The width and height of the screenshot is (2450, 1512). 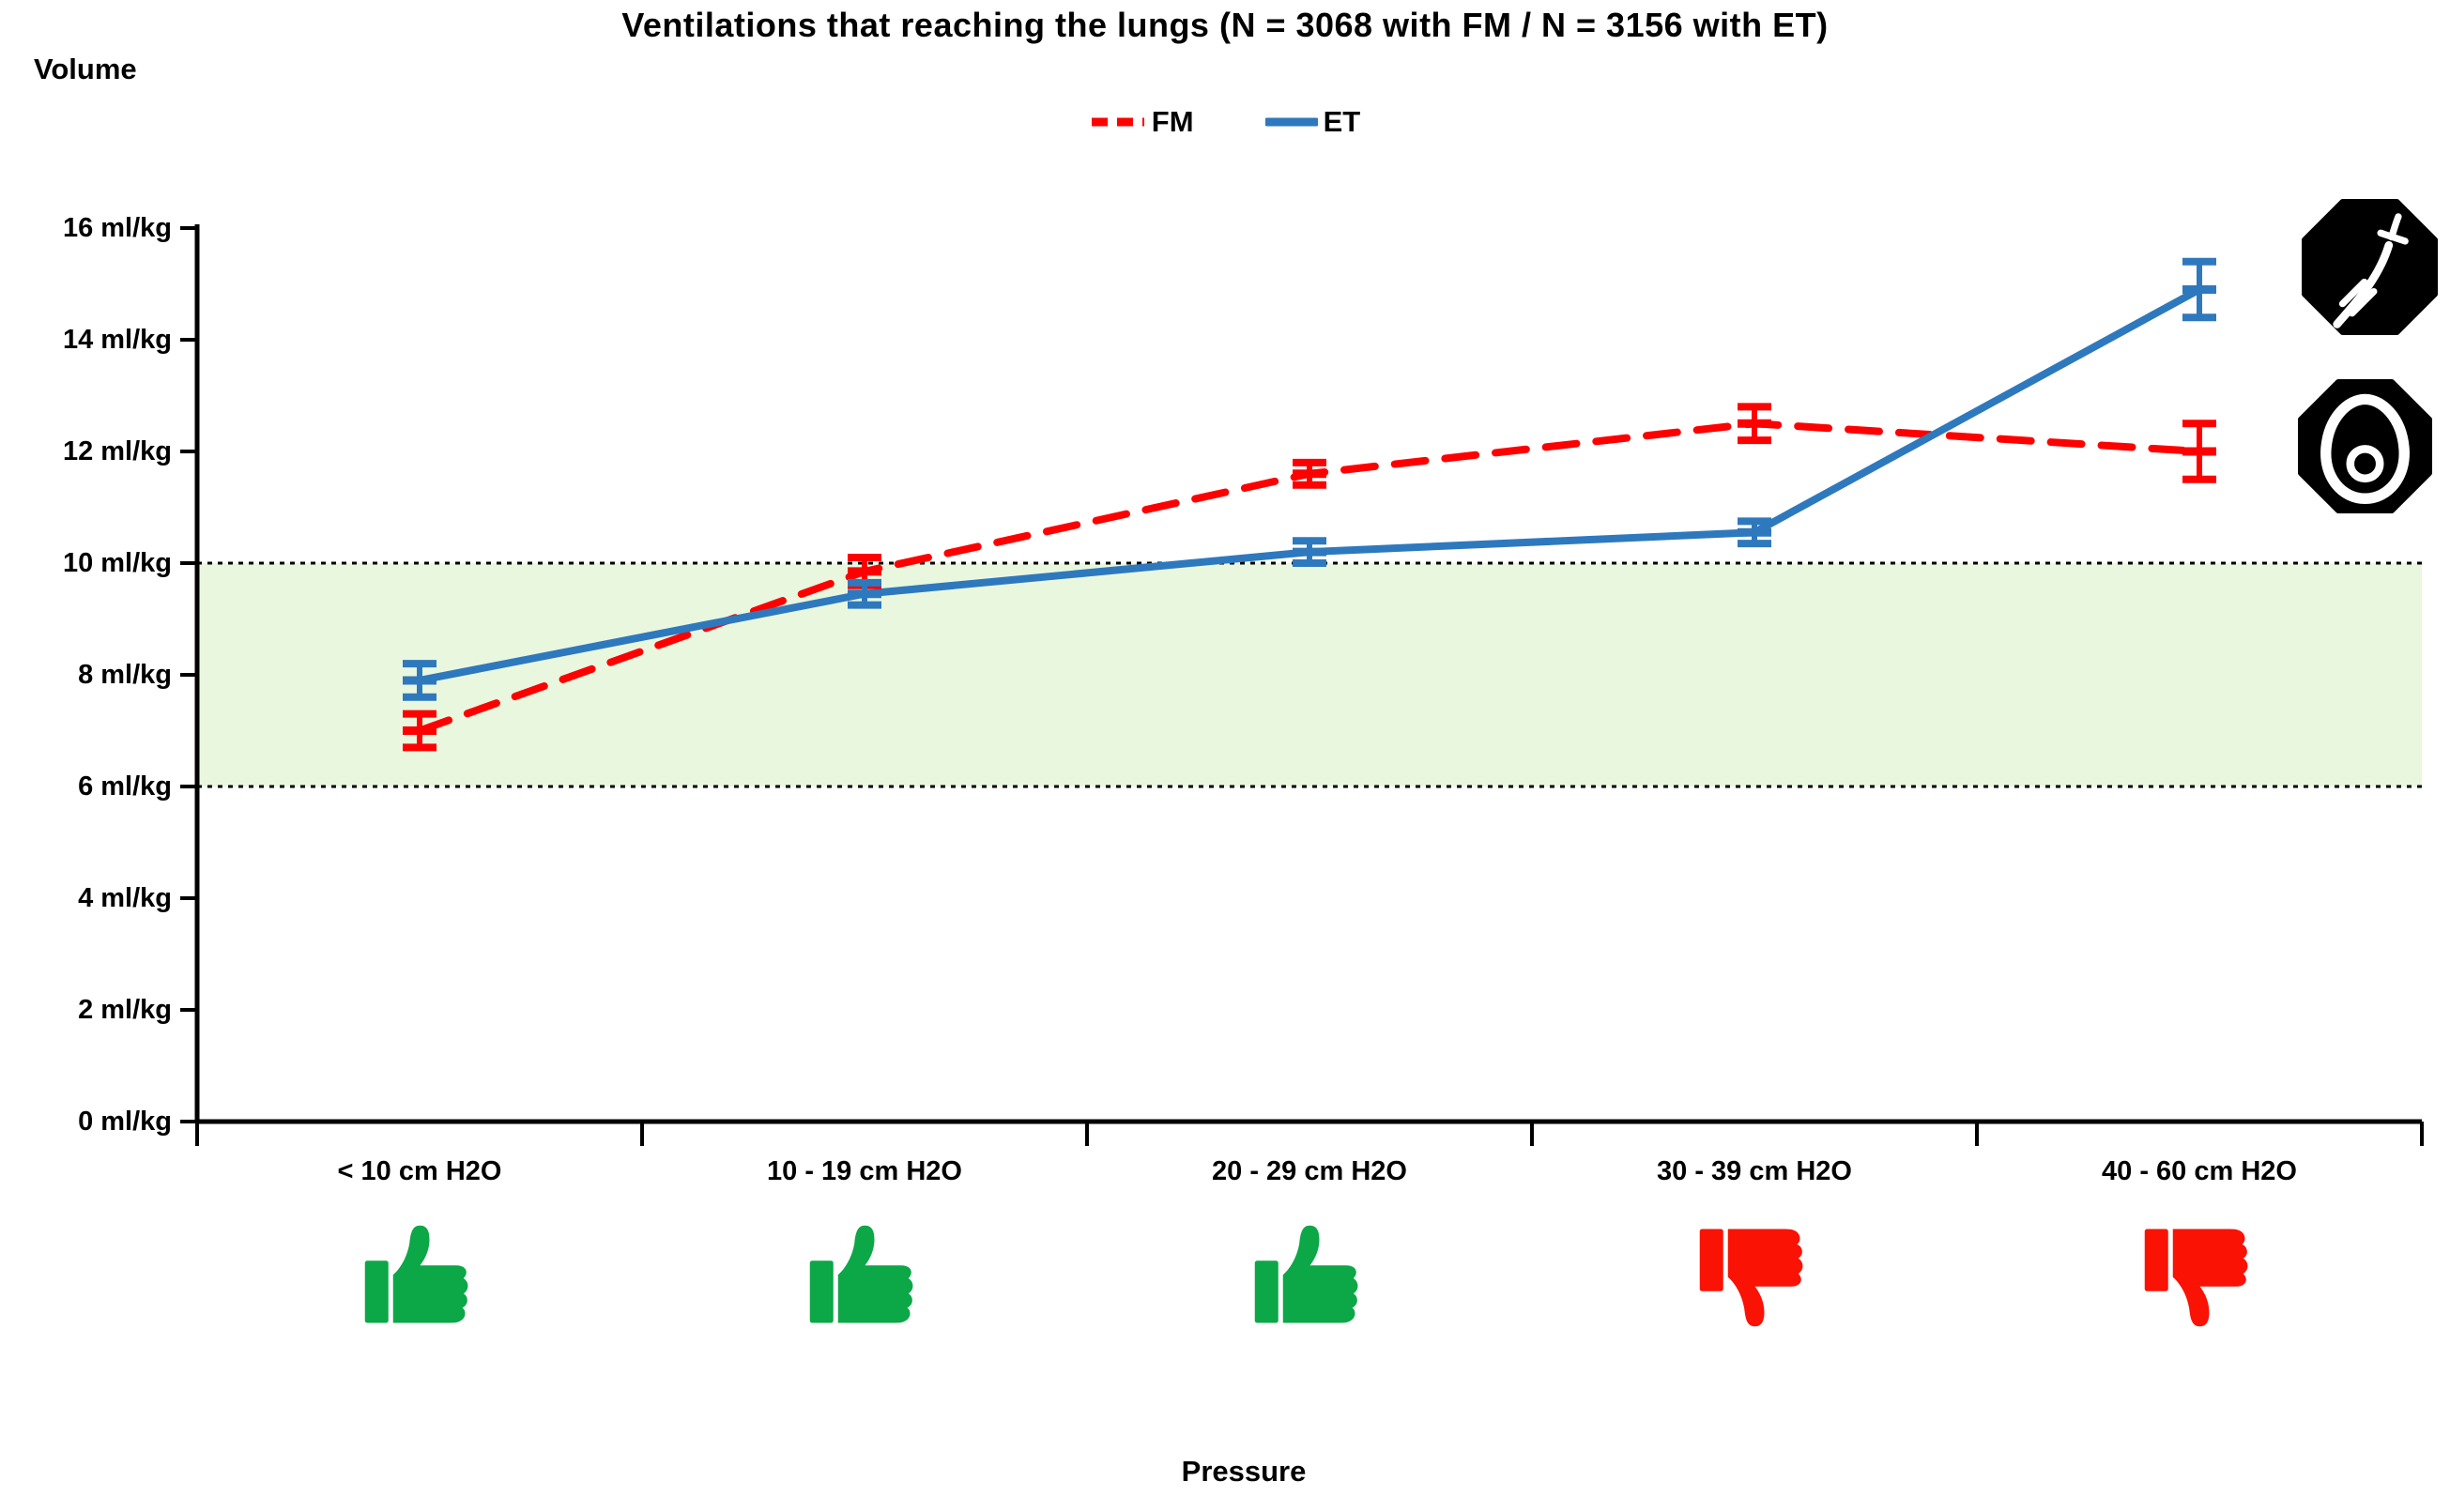 What do you see at coordinates (1291, 122) in the screenshot?
I see `et-solid-line-swatch` at bounding box center [1291, 122].